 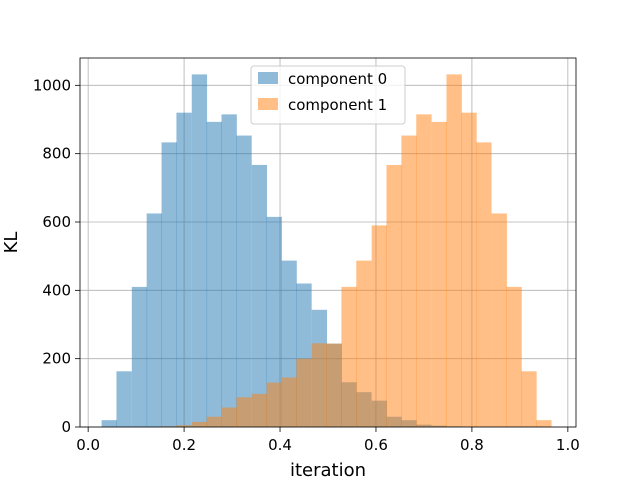 I want to click on x-tick-label-3: 0.6, so click(x=376, y=445).